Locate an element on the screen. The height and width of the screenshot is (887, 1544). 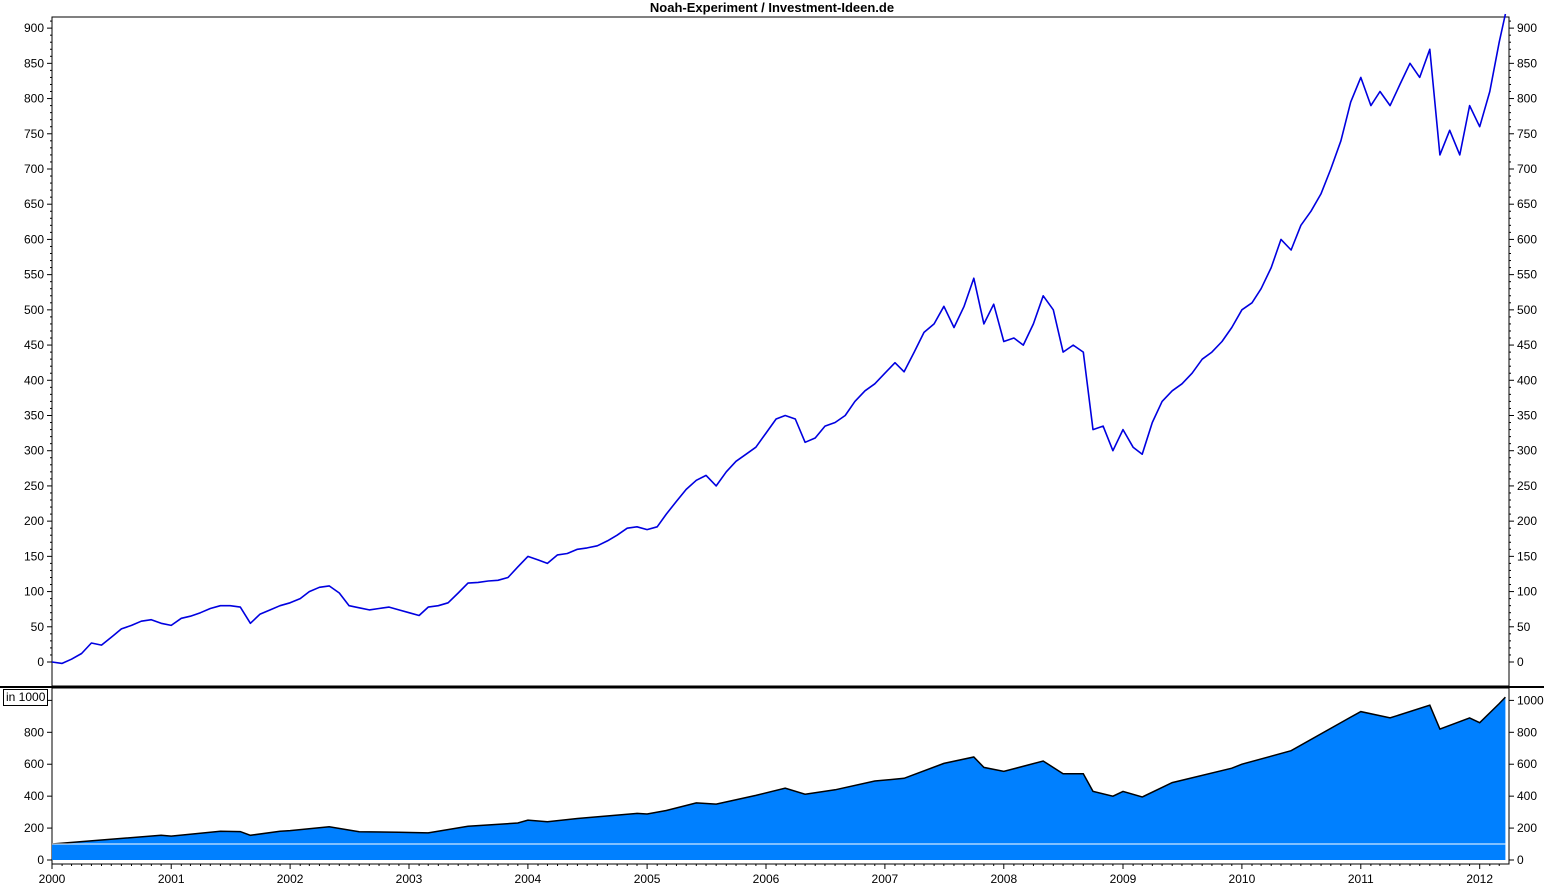
y-tick-label-right: 50 is located at coordinates (1524, 627).